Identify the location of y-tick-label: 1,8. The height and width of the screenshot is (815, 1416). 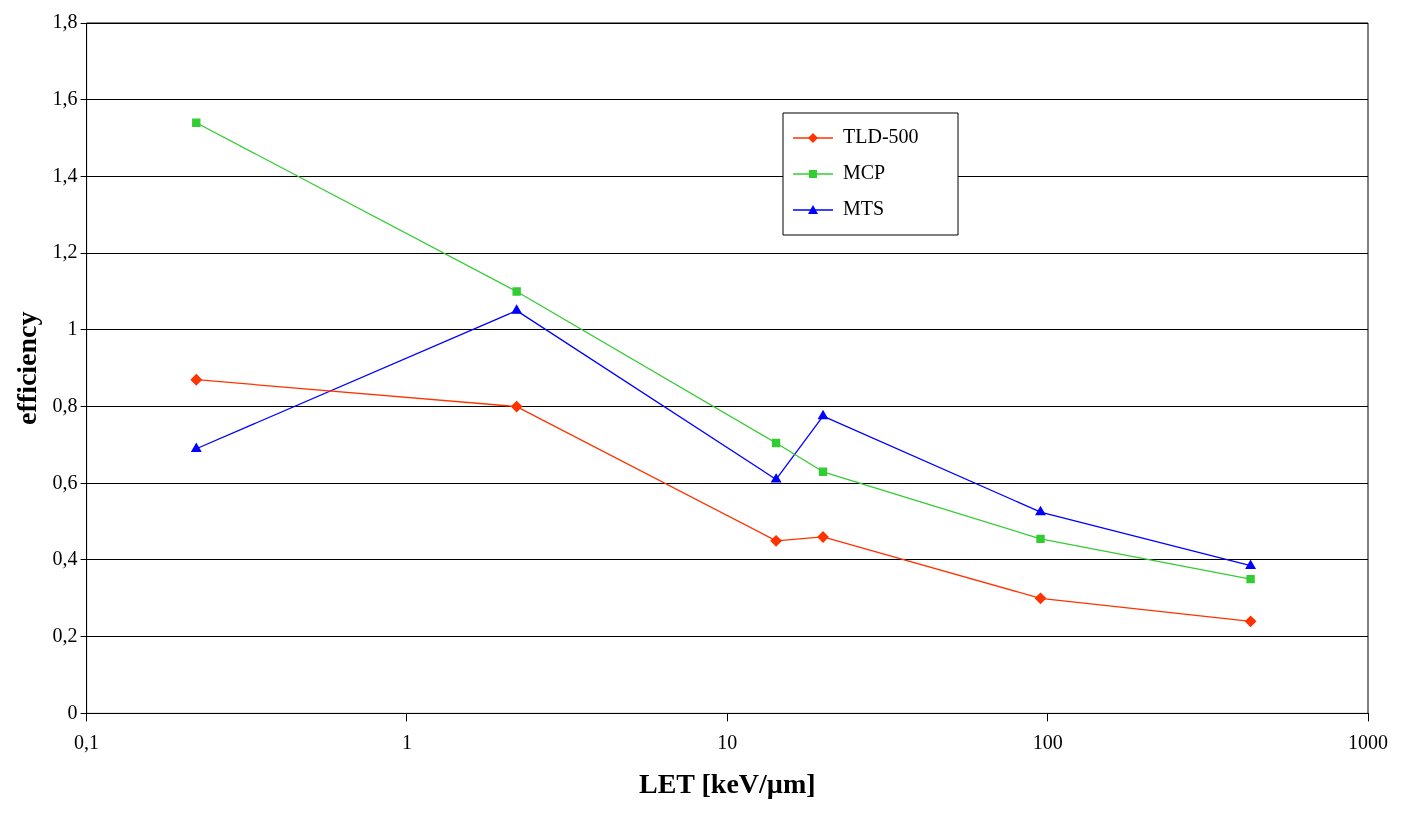
(65, 21).